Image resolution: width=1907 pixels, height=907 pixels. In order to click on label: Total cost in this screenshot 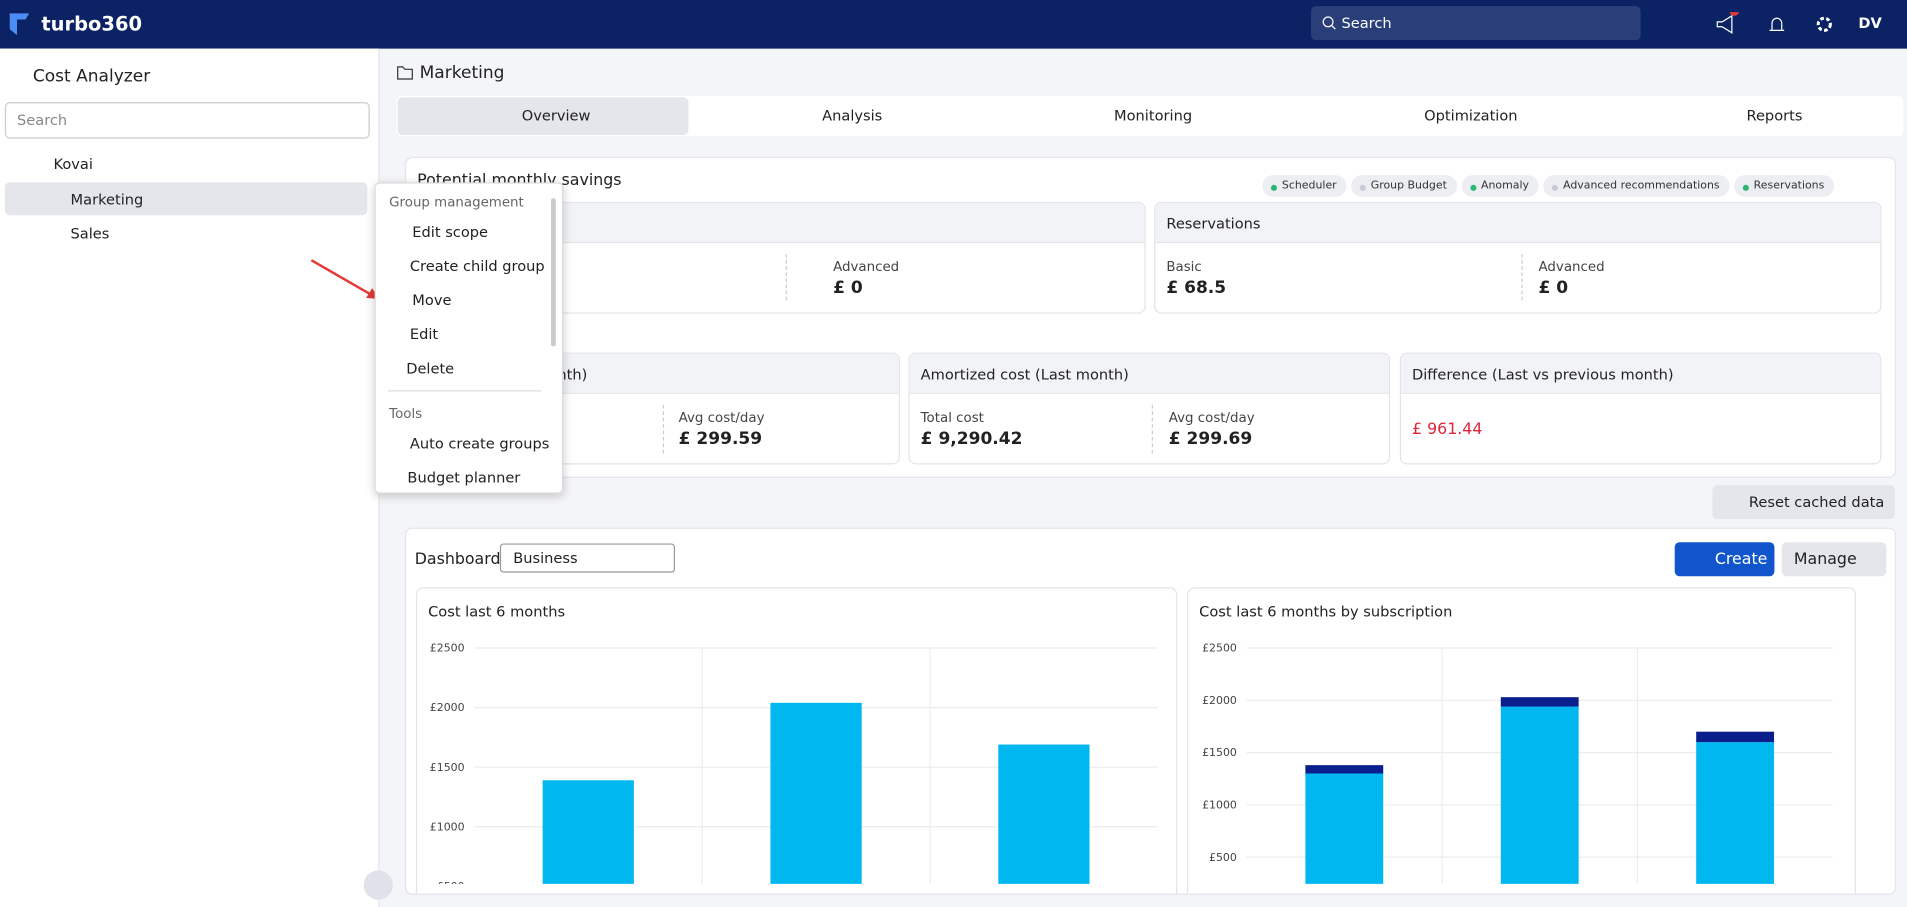, I will do `click(952, 417)`.